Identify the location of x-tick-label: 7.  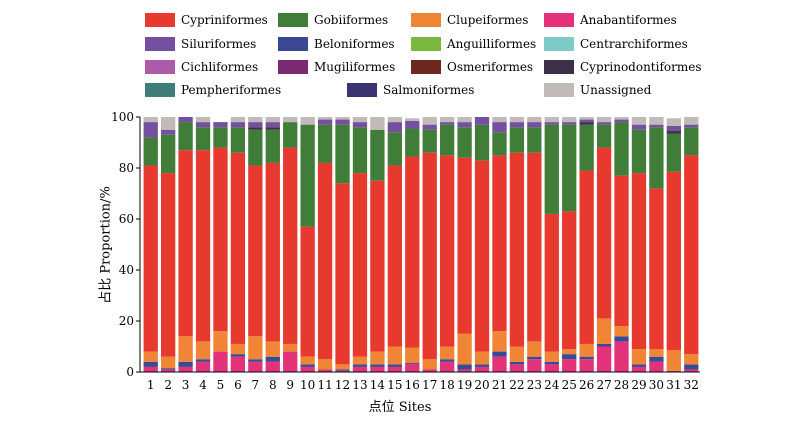
(256, 385).